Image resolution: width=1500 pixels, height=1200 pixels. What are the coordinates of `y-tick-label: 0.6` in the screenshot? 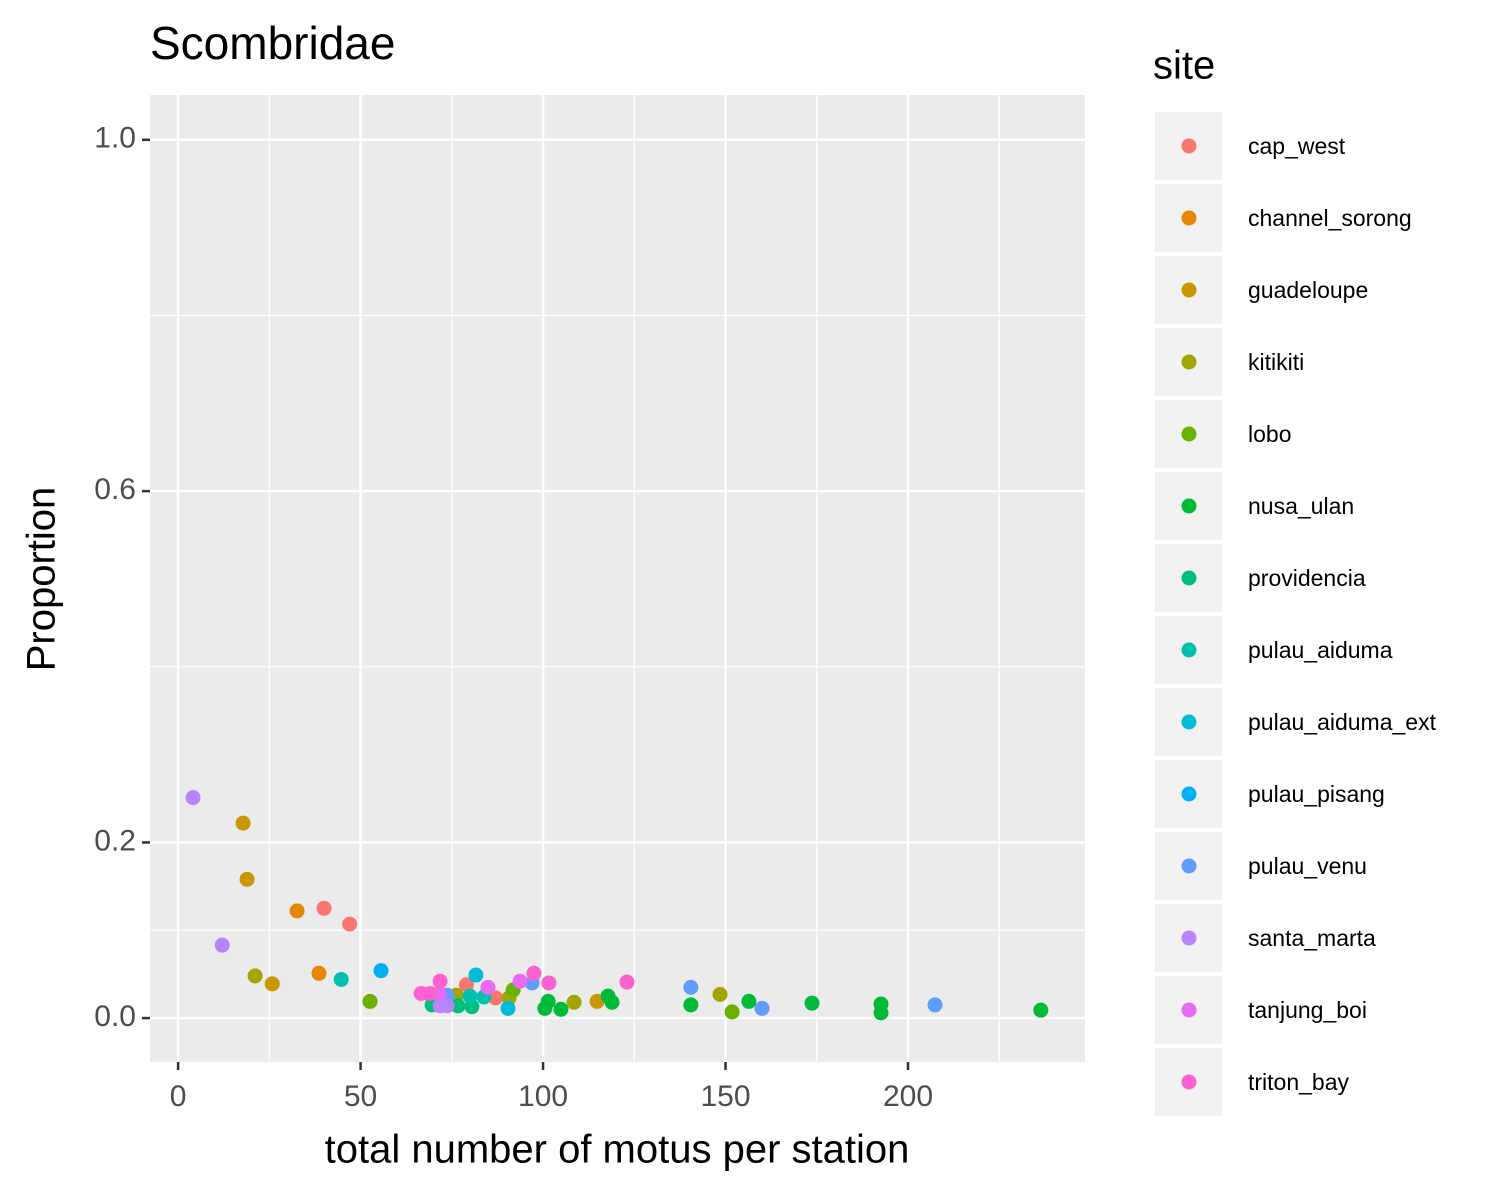 It's located at (115, 489).